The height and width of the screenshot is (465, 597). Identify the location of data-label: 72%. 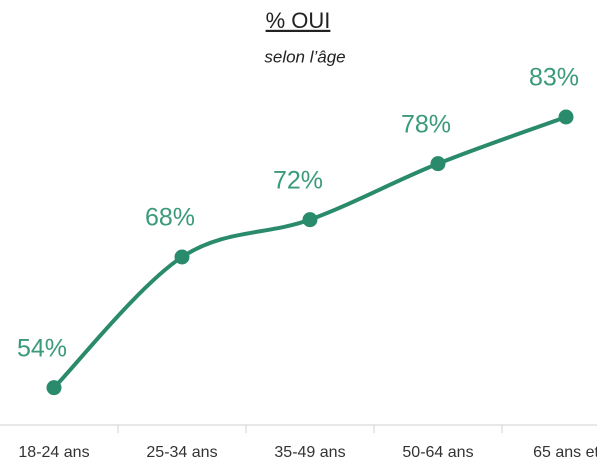
(298, 180).